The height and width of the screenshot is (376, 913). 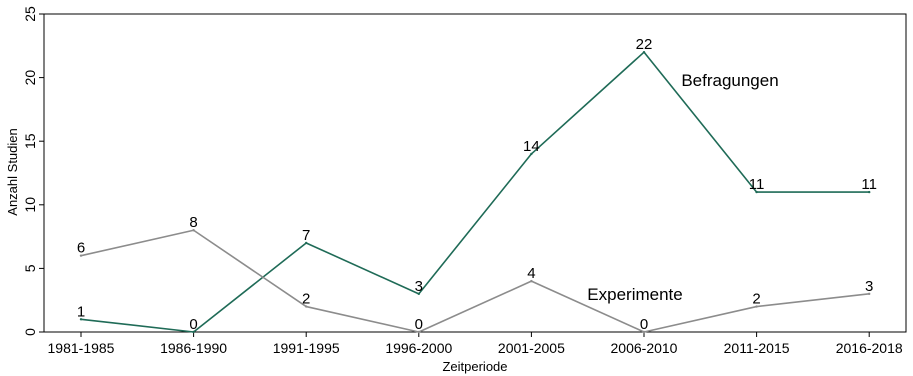 What do you see at coordinates (81, 348) in the screenshot?
I see `x-tick-label: 1981-1985` at bounding box center [81, 348].